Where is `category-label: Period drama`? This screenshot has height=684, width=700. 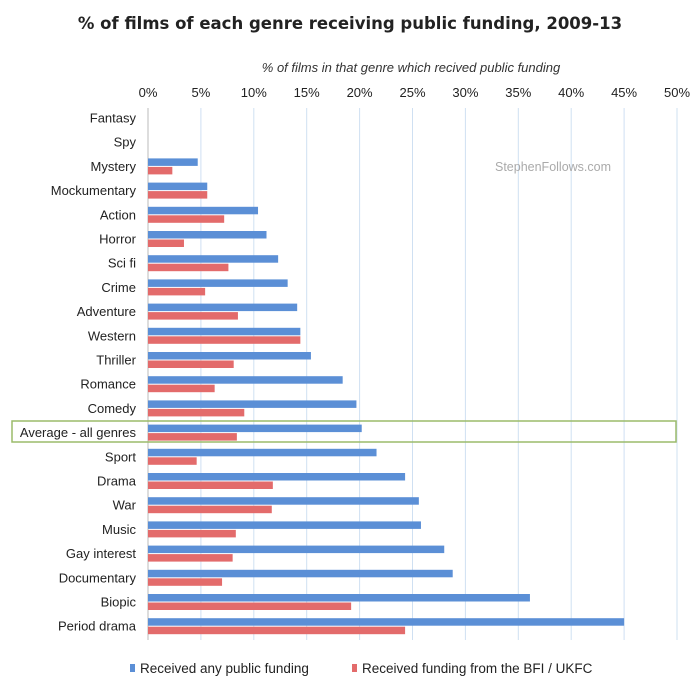
category-label: Period drama is located at coordinates (97, 626).